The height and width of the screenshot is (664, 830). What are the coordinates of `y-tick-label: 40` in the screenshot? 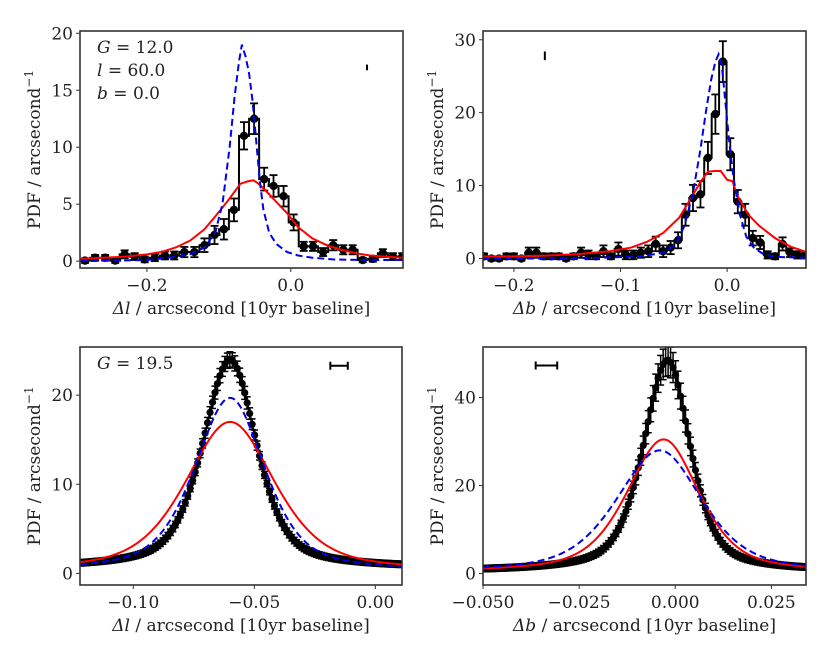 It's located at (465, 399).